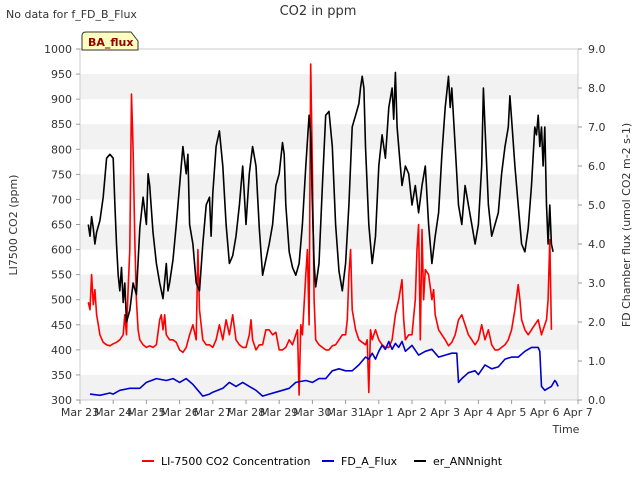 The height and width of the screenshot is (480, 640). What do you see at coordinates (597, 361) in the screenshot?
I see `y-right-tick-label: 1.0` at bounding box center [597, 361].